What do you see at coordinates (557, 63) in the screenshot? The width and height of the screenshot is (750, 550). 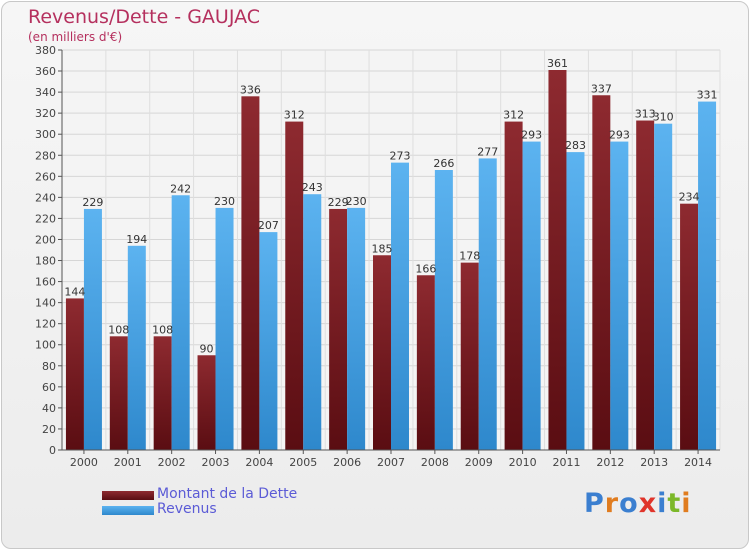 I see `data-label: 361` at bounding box center [557, 63].